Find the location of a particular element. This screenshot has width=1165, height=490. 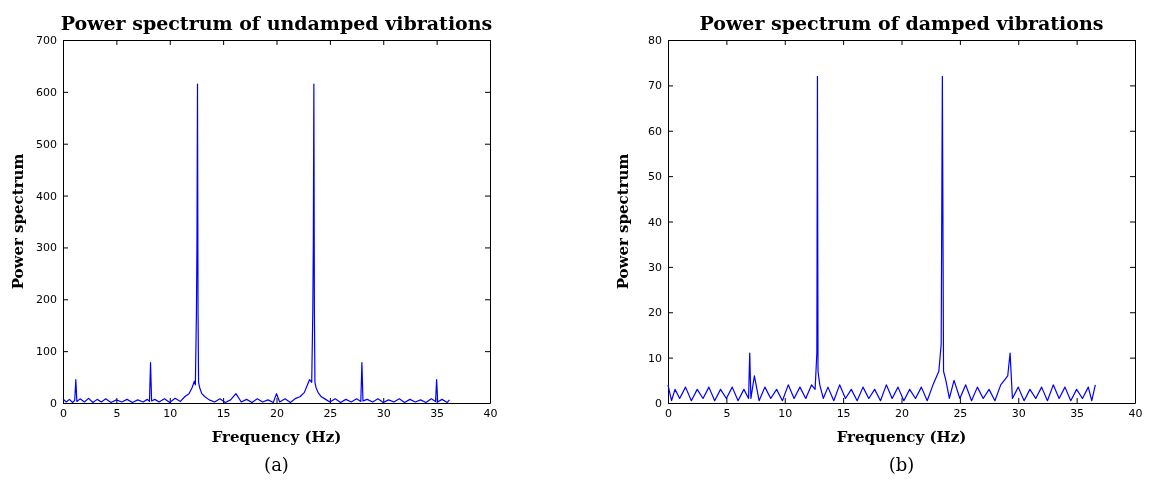

y-tick-label: 600 is located at coordinates (46, 92).